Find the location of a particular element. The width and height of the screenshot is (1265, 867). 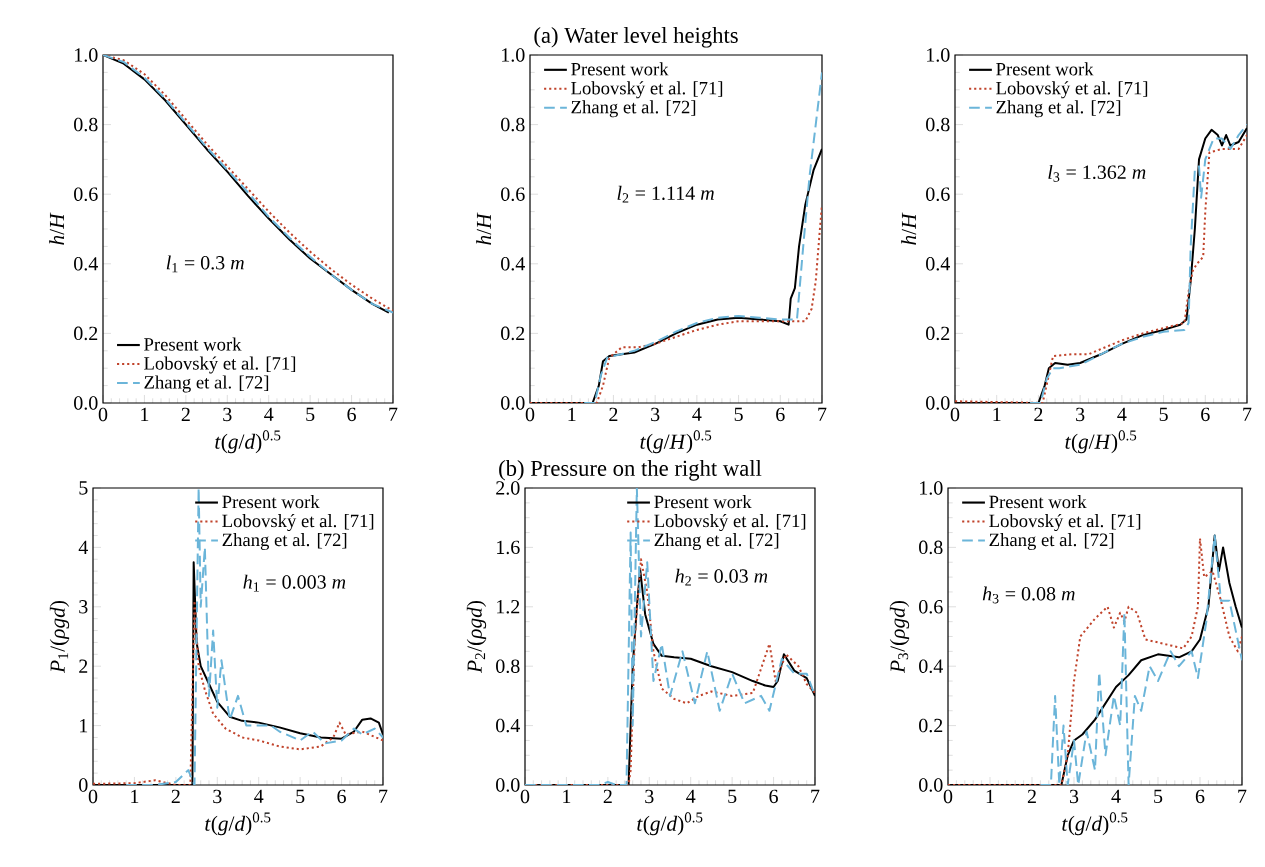

annotation: l$_{3}$ = 1.362 m is located at coordinates (1097, 173).